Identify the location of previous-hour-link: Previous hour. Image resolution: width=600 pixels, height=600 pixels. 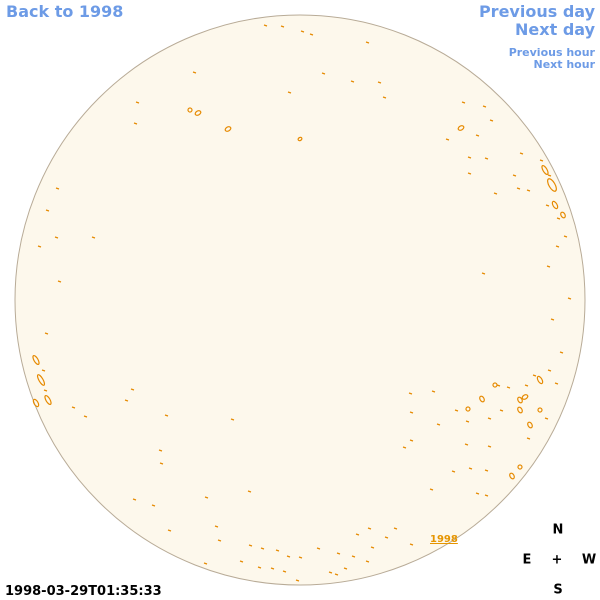
(552, 52).